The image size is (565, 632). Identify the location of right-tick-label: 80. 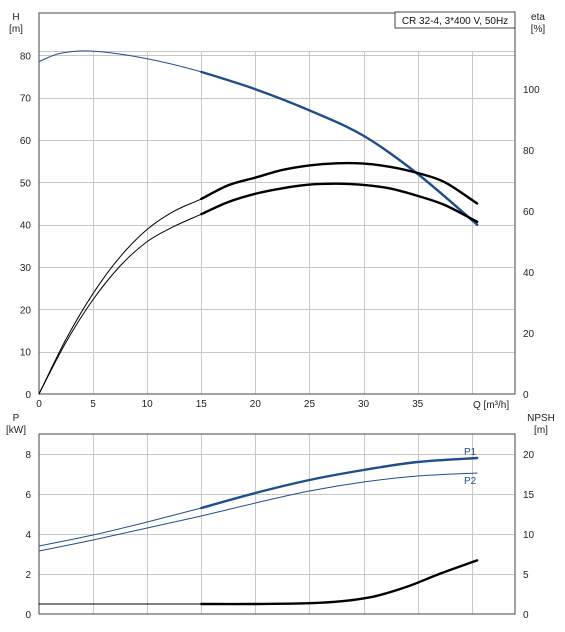
(529, 151).